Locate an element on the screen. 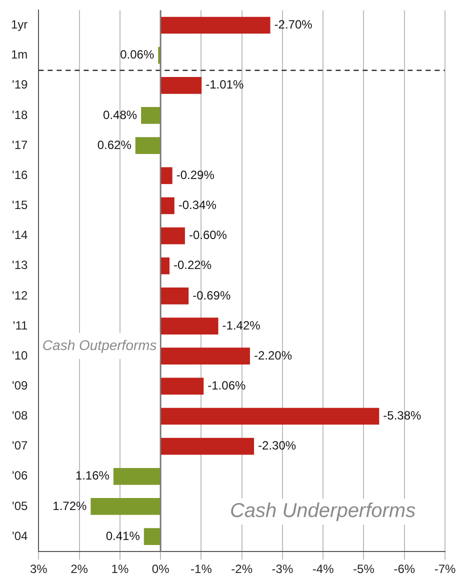 This screenshot has width=459, height=586. data-label: -0.34% is located at coordinates (197, 205).